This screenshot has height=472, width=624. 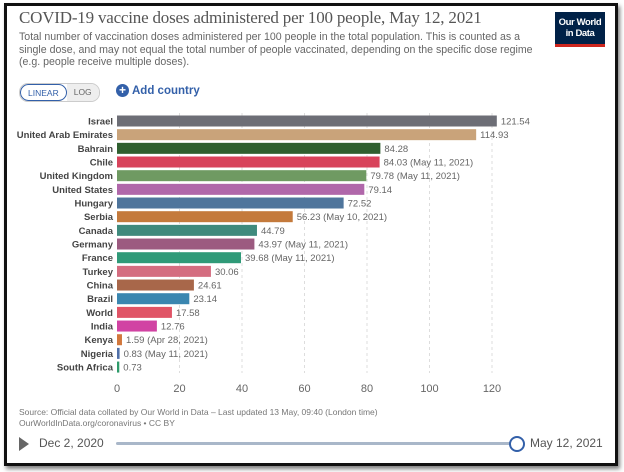 What do you see at coordinates (242, 389) in the screenshot?
I see `x-tick-label: 40` at bounding box center [242, 389].